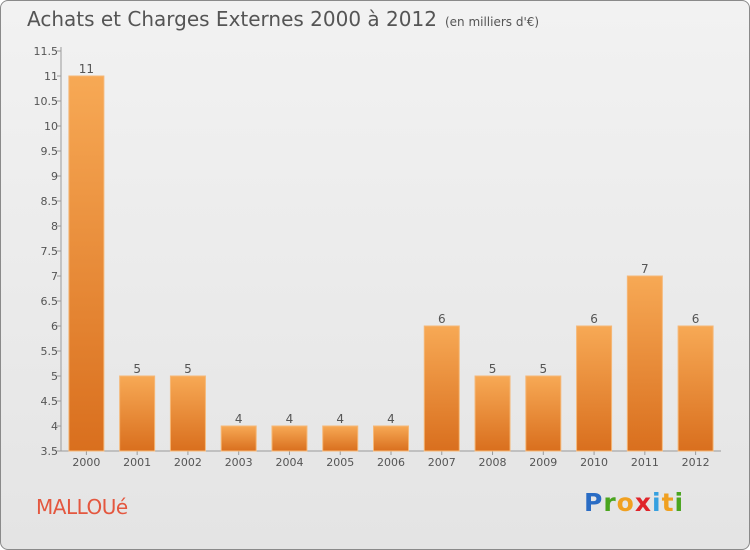  I want to click on chart-unit: (en milliers d'€), so click(492, 22).